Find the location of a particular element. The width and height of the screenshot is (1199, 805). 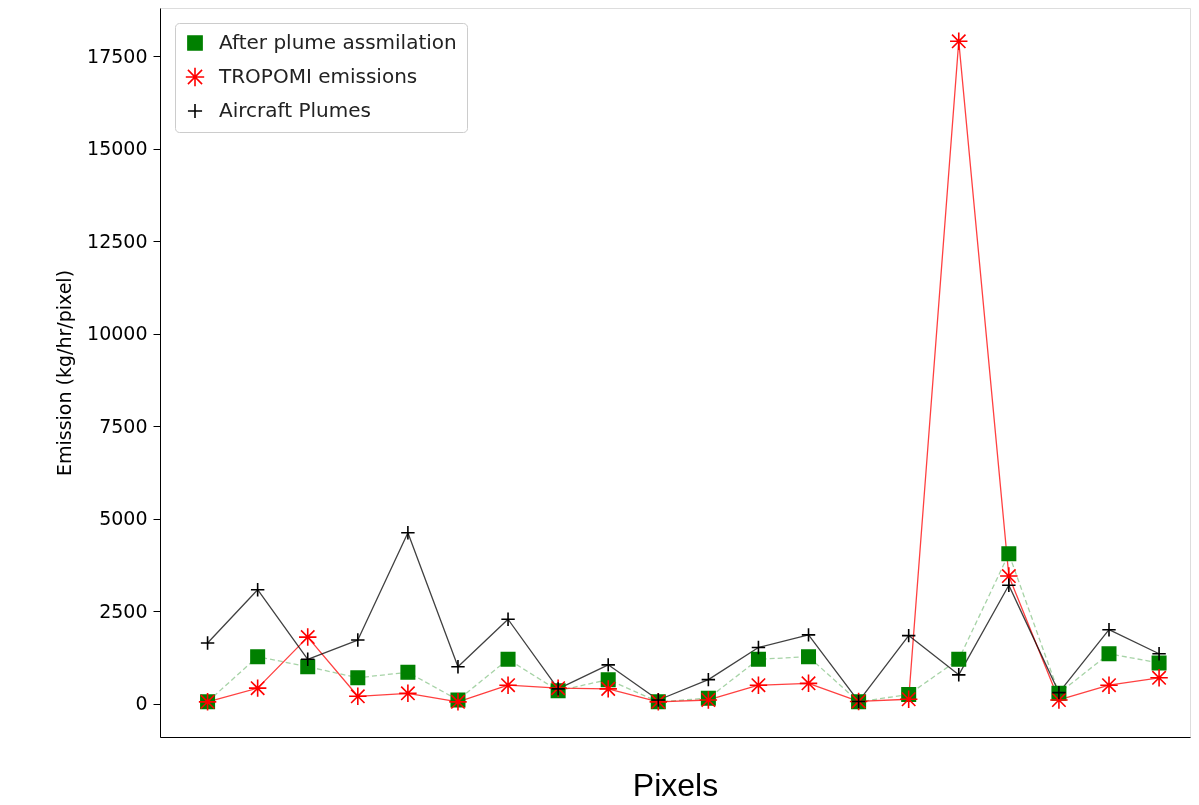

legend-label: Aircraft Plumes is located at coordinates (295, 110).